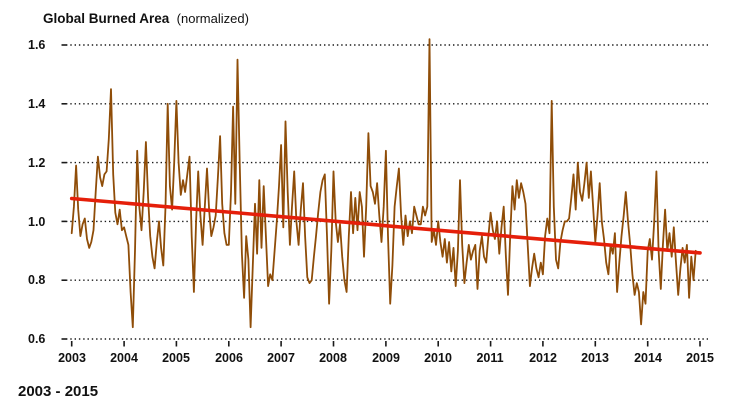 This screenshot has height=420, width=755. What do you see at coordinates (490, 358) in the screenshot?
I see `x-tick-label-2011: 2011` at bounding box center [490, 358].